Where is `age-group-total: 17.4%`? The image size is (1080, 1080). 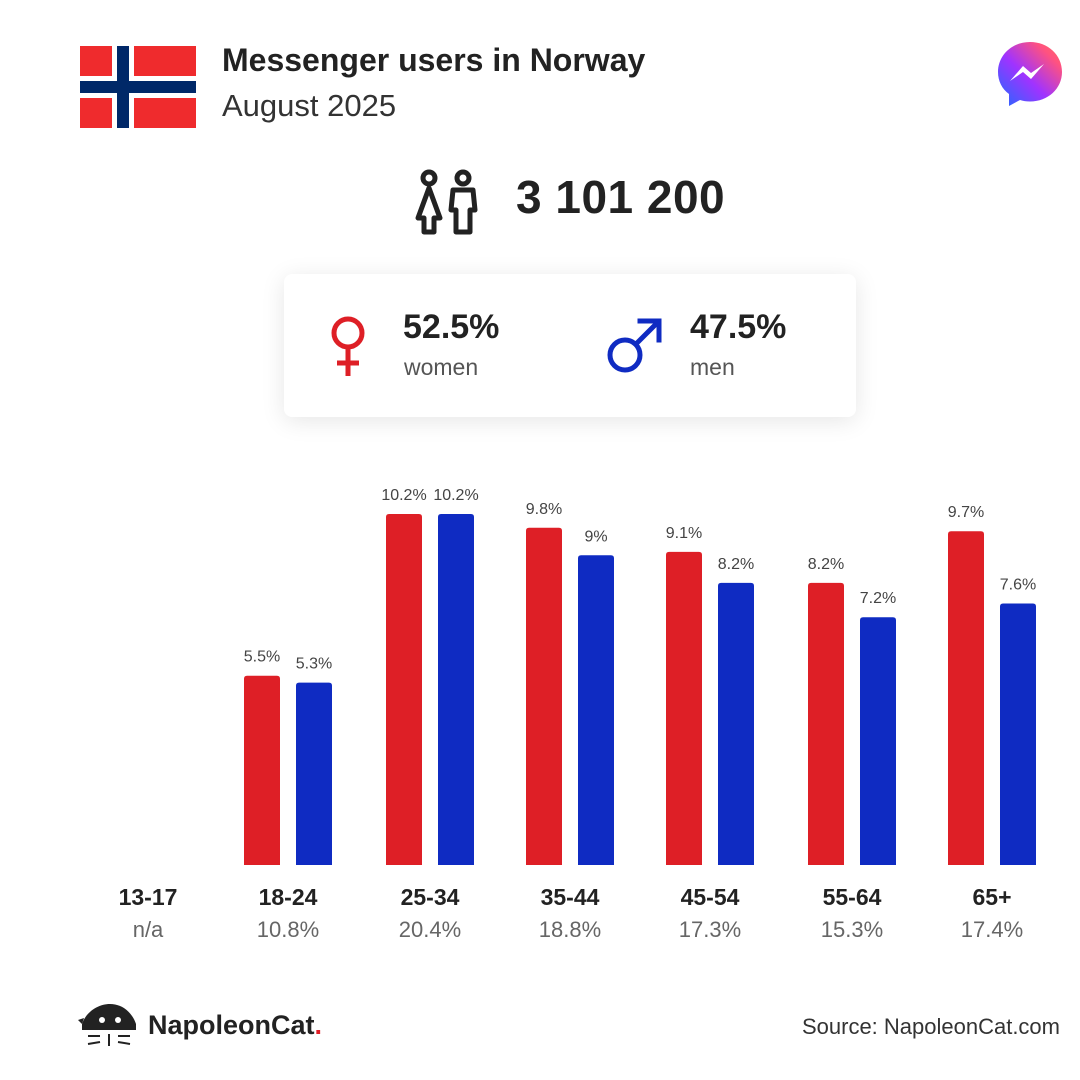 age-group-total: 17.4% is located at coordinates (992, 929).